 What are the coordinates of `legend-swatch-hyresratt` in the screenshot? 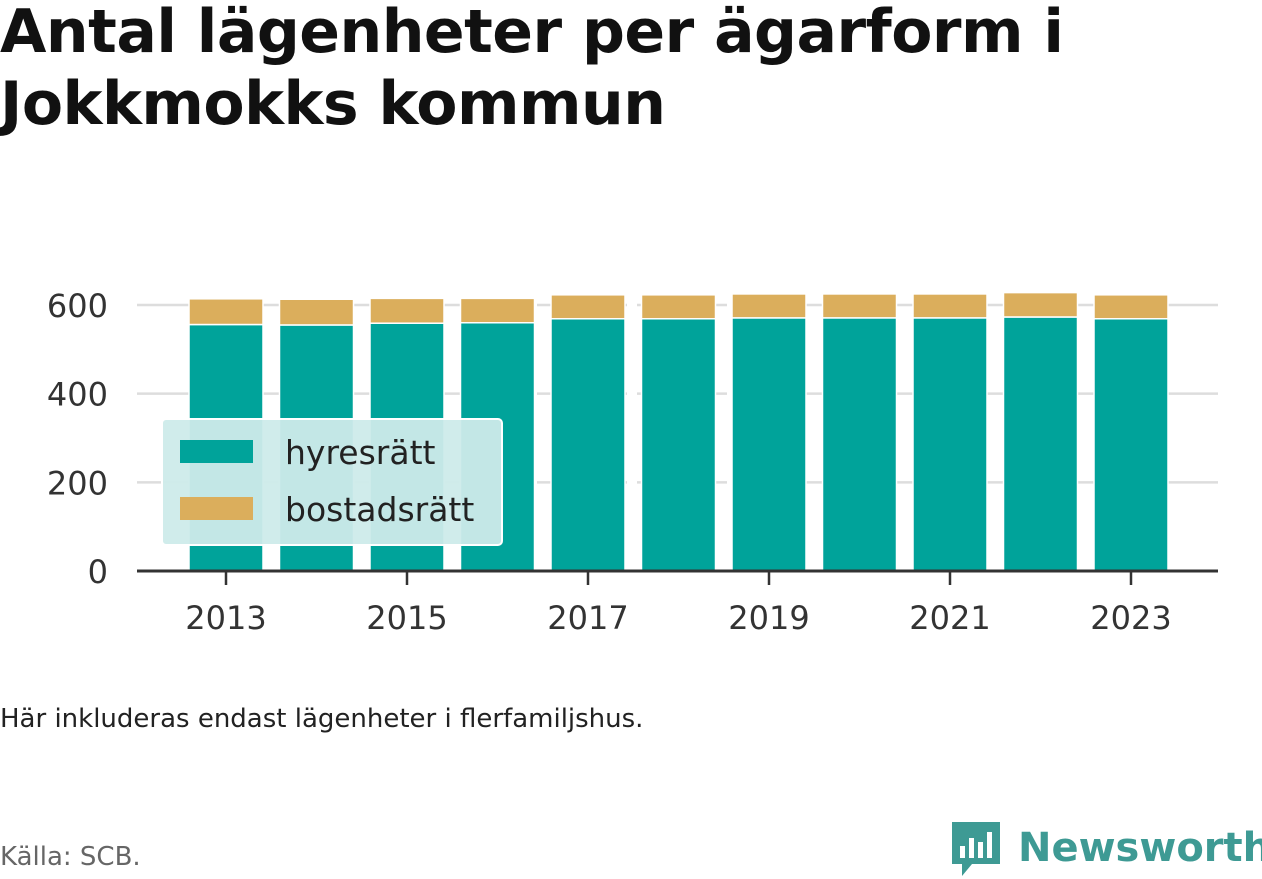 It's located at (216, 451).